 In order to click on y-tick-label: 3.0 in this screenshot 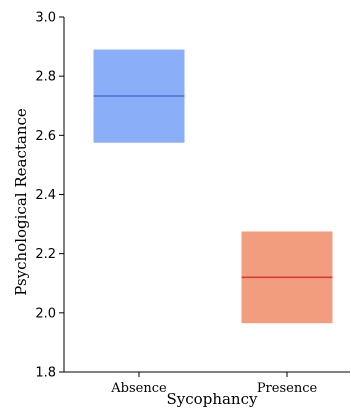, I will do `click(45, 18)`.